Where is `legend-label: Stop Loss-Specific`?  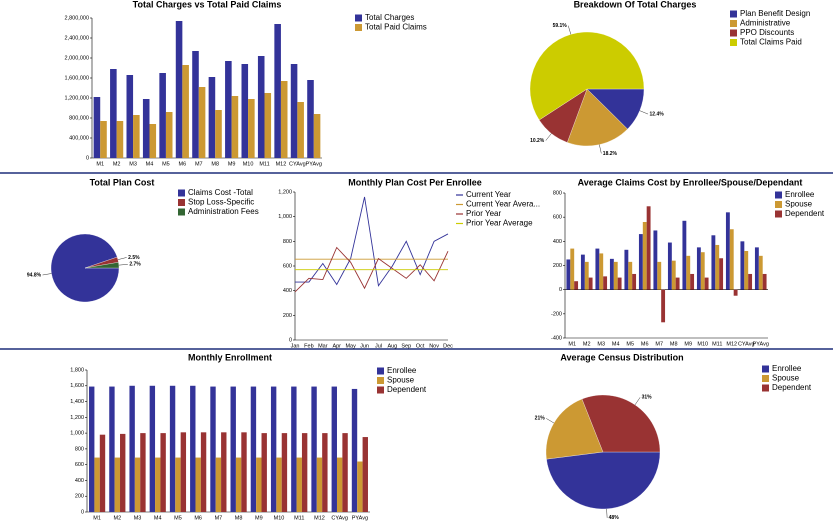 legend-label: Stop Loss-Specific is located at coordinates (221, 202).